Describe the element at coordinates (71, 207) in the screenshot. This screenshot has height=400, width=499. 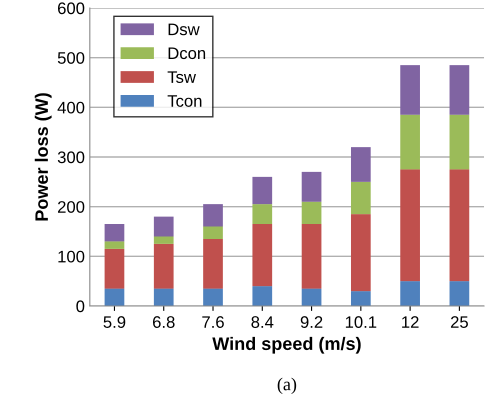
I see `y-tick-label: 200` at that location.